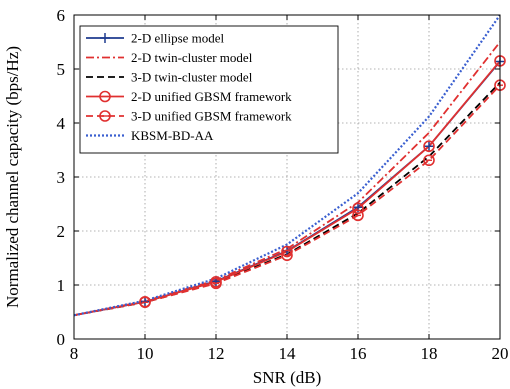  I want to click on y-tick-label: 6, so click(61, 15).